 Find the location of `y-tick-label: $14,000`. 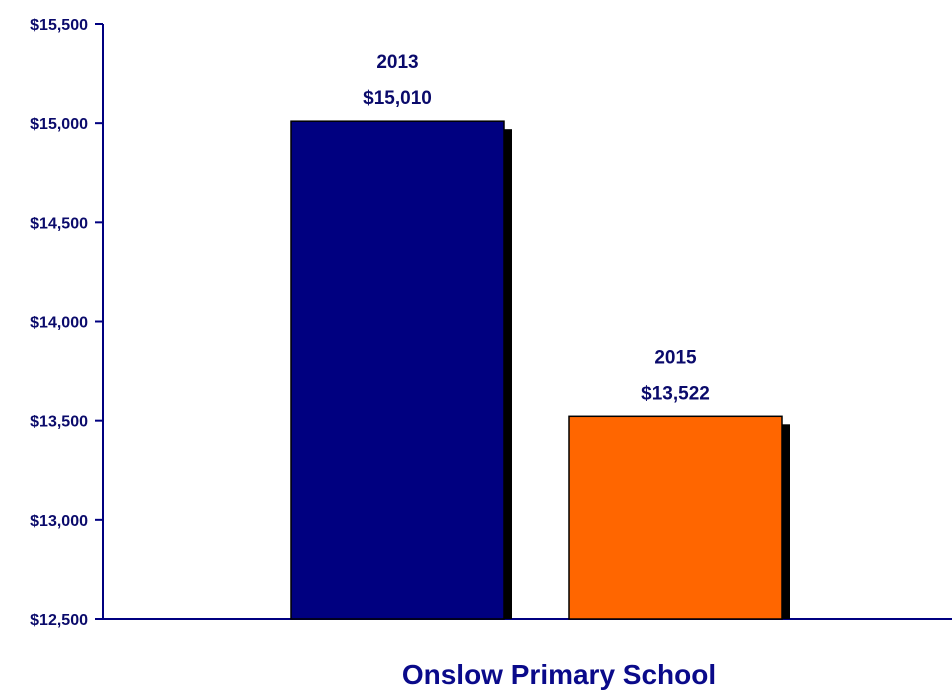

y-tick-label: $14,000 is located at coordinates (59, 323).